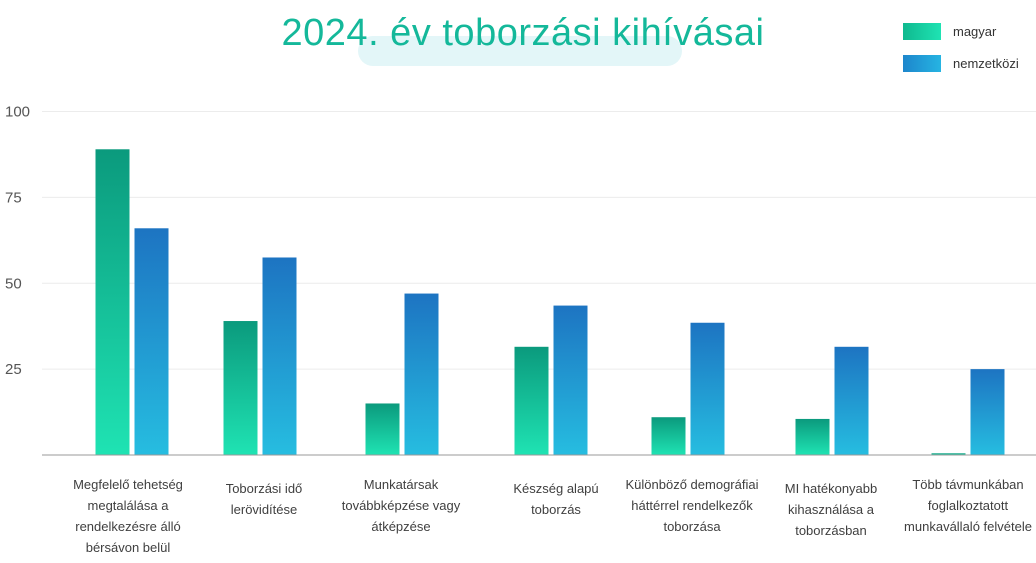 This screenshot has height=563, width=1036. What do you see at coordinates (13, 369) in the screenshot?
I see `y-tick-label: 25` at bounding box center [13, 369].